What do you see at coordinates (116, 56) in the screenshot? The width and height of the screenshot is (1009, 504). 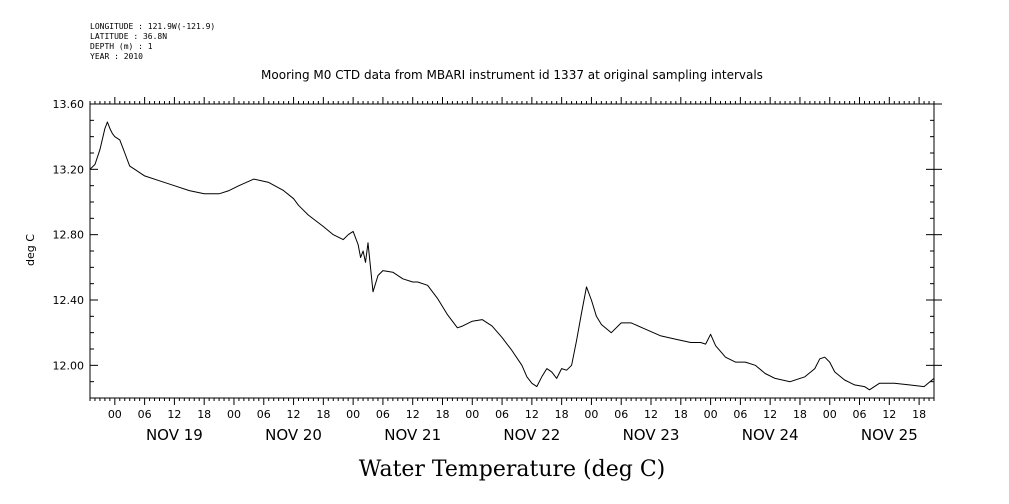 I see `year-label: YEAR : 2010` at bounding box center [116, 56].